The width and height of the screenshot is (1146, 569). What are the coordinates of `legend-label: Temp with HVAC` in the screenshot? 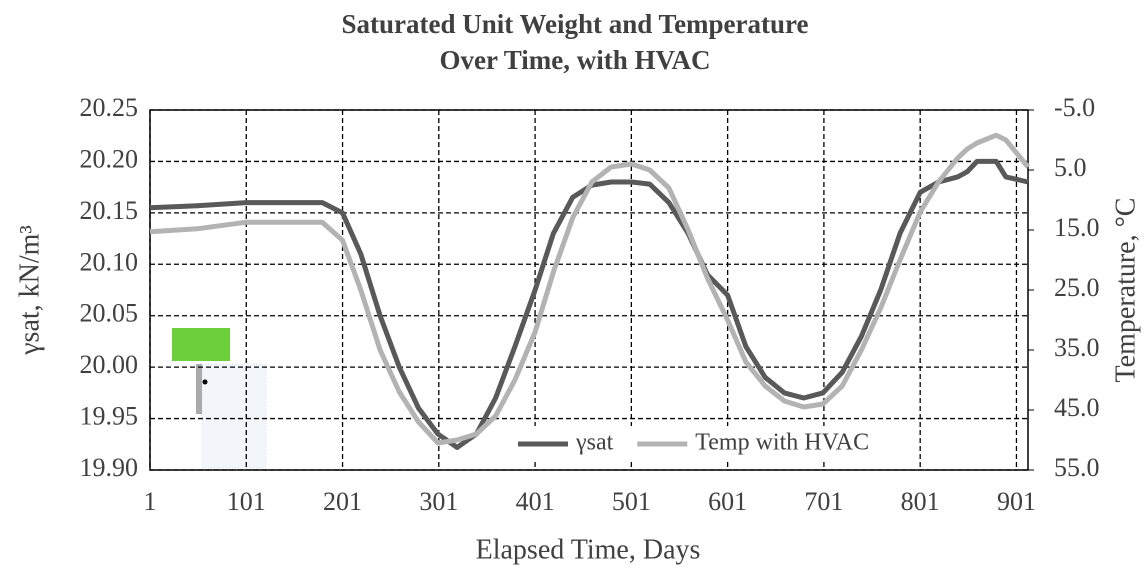 It's located at (782, 443).